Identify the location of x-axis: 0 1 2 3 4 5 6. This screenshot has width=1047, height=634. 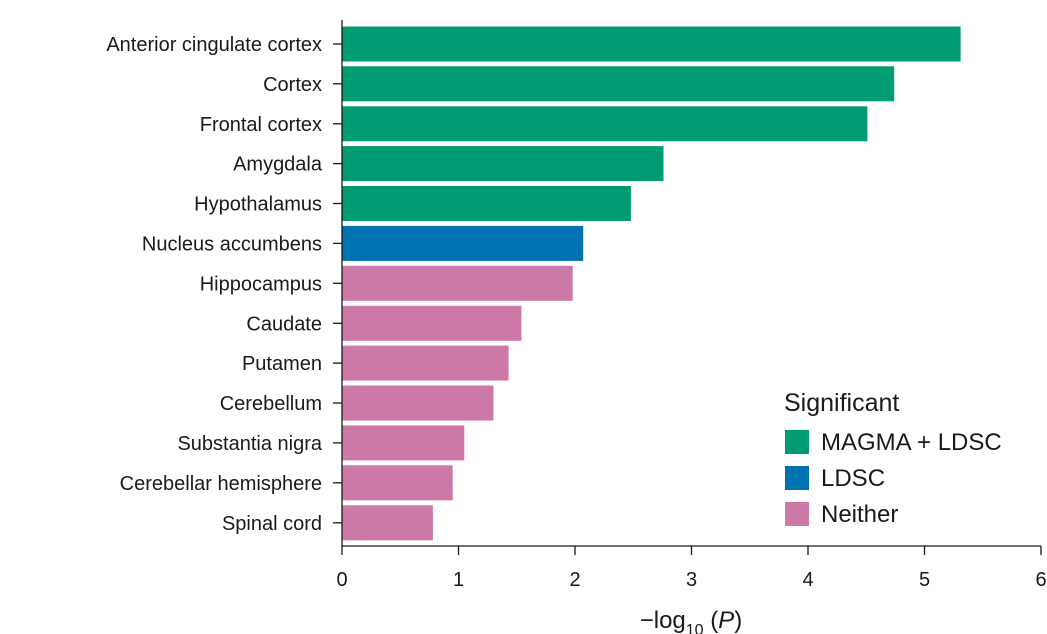
(691, 568).